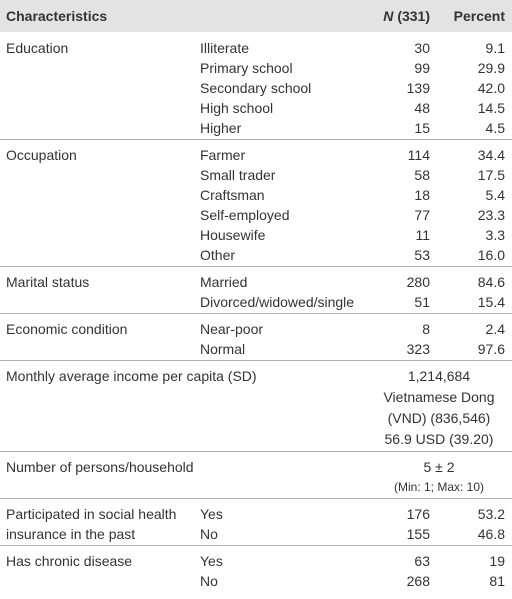 The height and width of the screenshot is (599, 512). What do you see at coordinates (422, 215) in the screenshot?
I see `n-value: 77` at bounding box center [422, 215].